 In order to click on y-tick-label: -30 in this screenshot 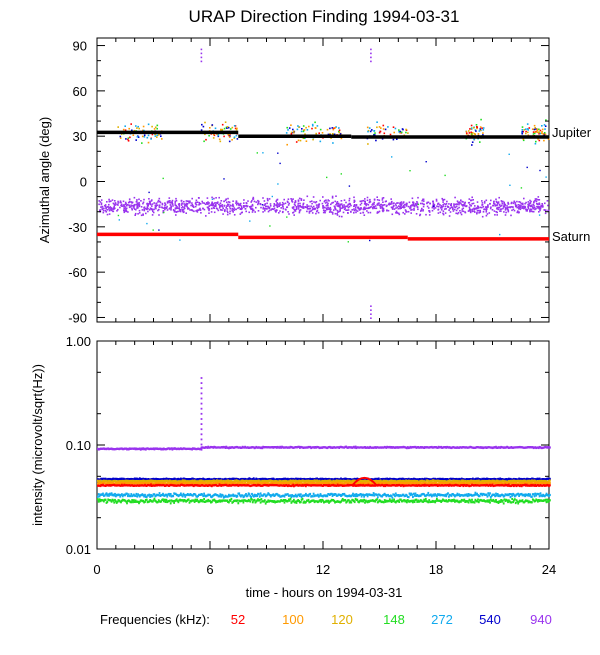, I will do `click(77, 227)`.